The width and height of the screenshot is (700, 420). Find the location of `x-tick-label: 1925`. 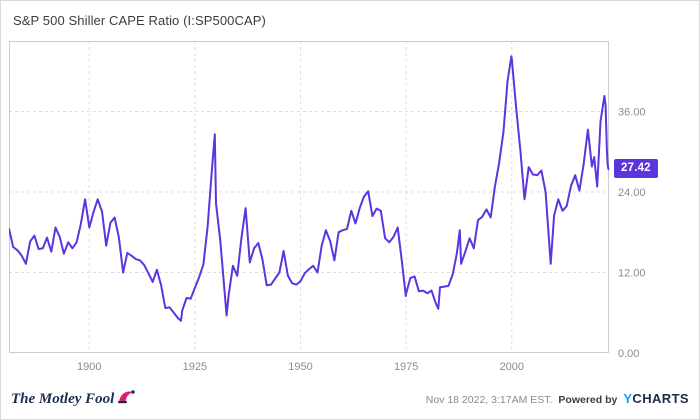

x-tick-label: 1925 is located at coordinates (195, 367).